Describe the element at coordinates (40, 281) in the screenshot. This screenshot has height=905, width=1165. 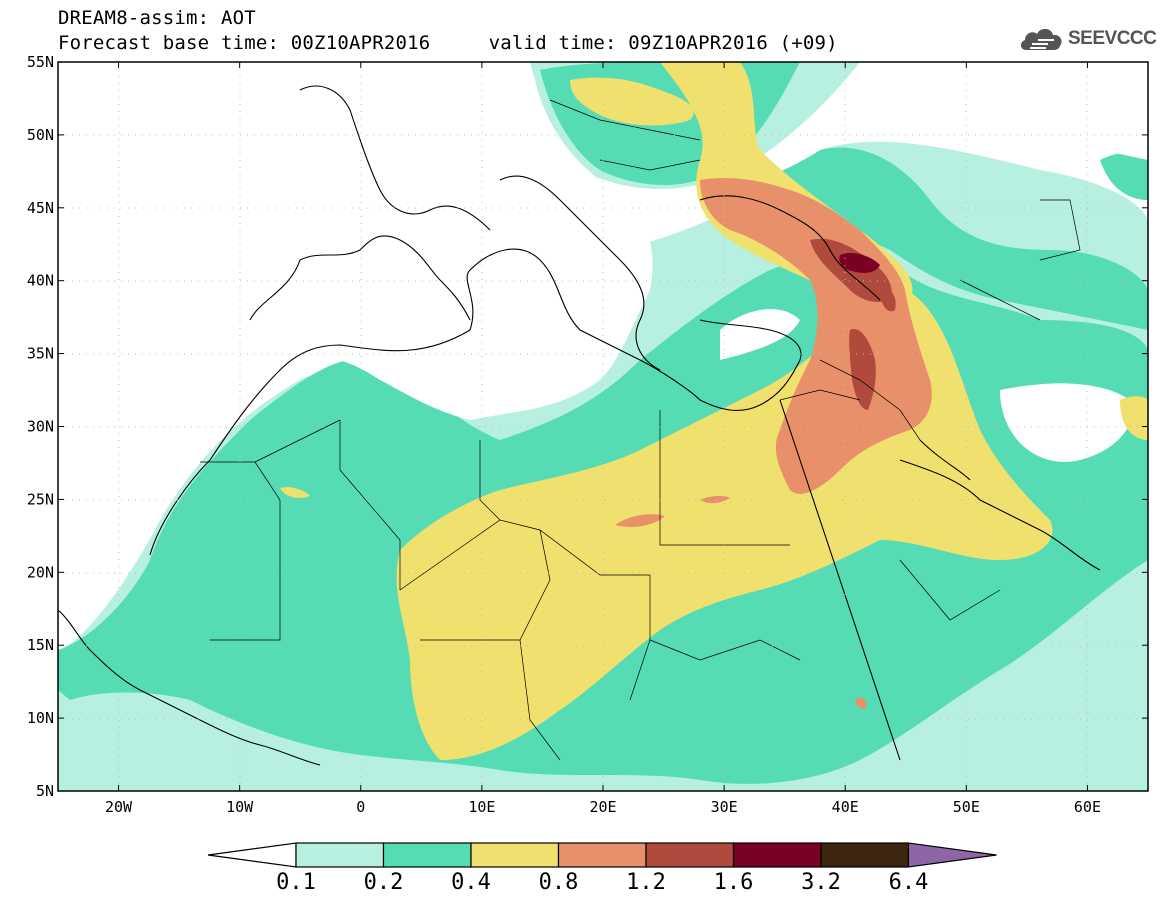
I see `lat-tick-label: 40N` at that location.